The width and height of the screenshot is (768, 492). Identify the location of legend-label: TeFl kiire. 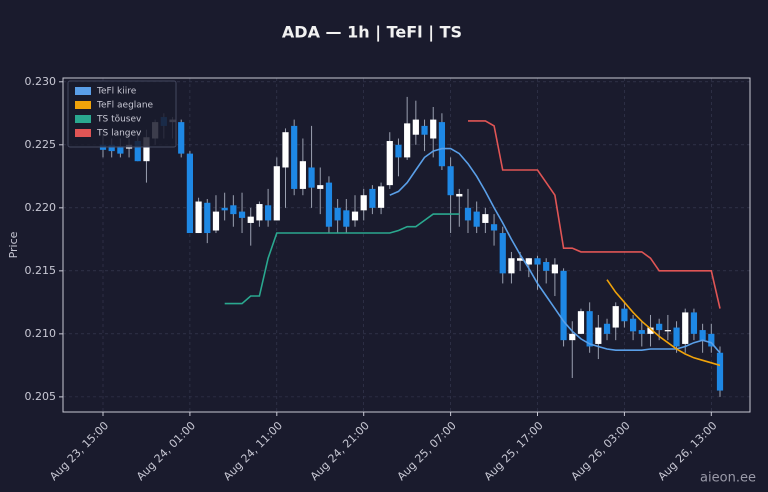
(116, 92).